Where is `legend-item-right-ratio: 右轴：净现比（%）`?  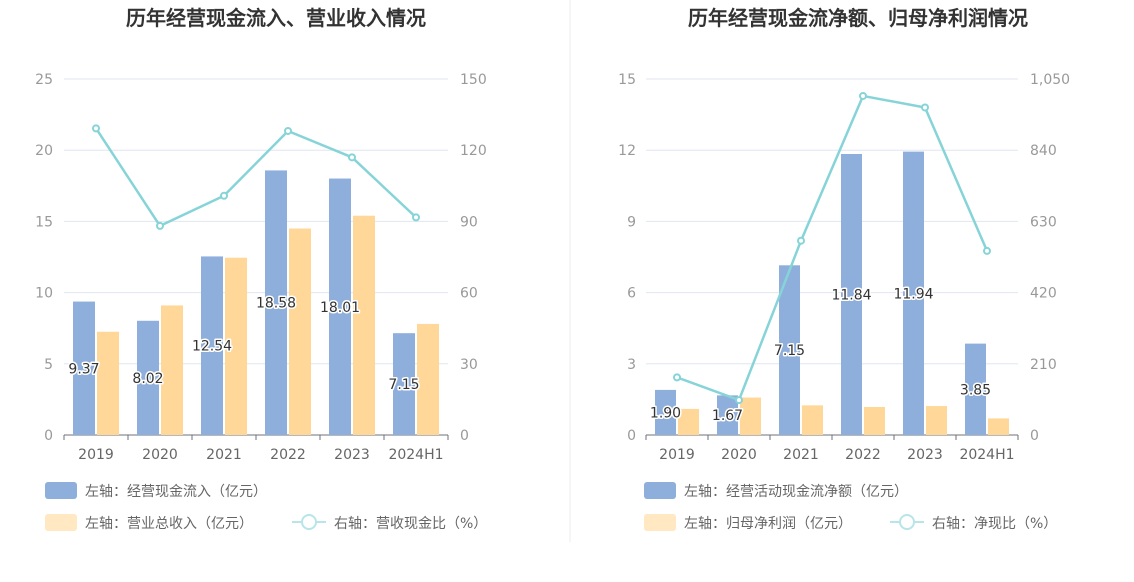 legend-item-right-ratio: 右轴：净现比（%） is located at coordinates (973, 523).